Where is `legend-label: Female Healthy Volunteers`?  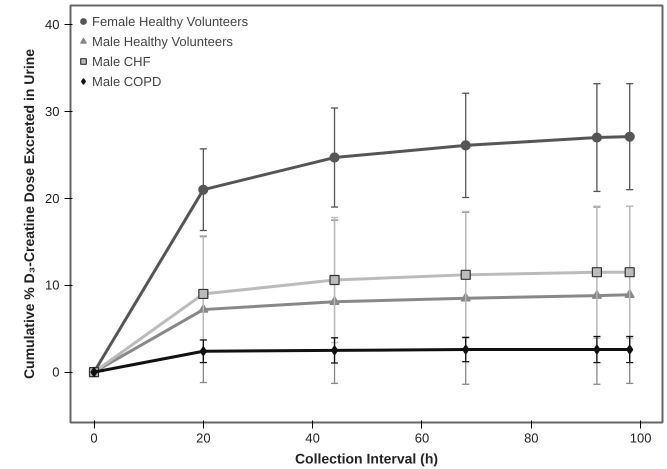 legend-label: Female Healthy Volunteers is located at coordinates (170, 21).